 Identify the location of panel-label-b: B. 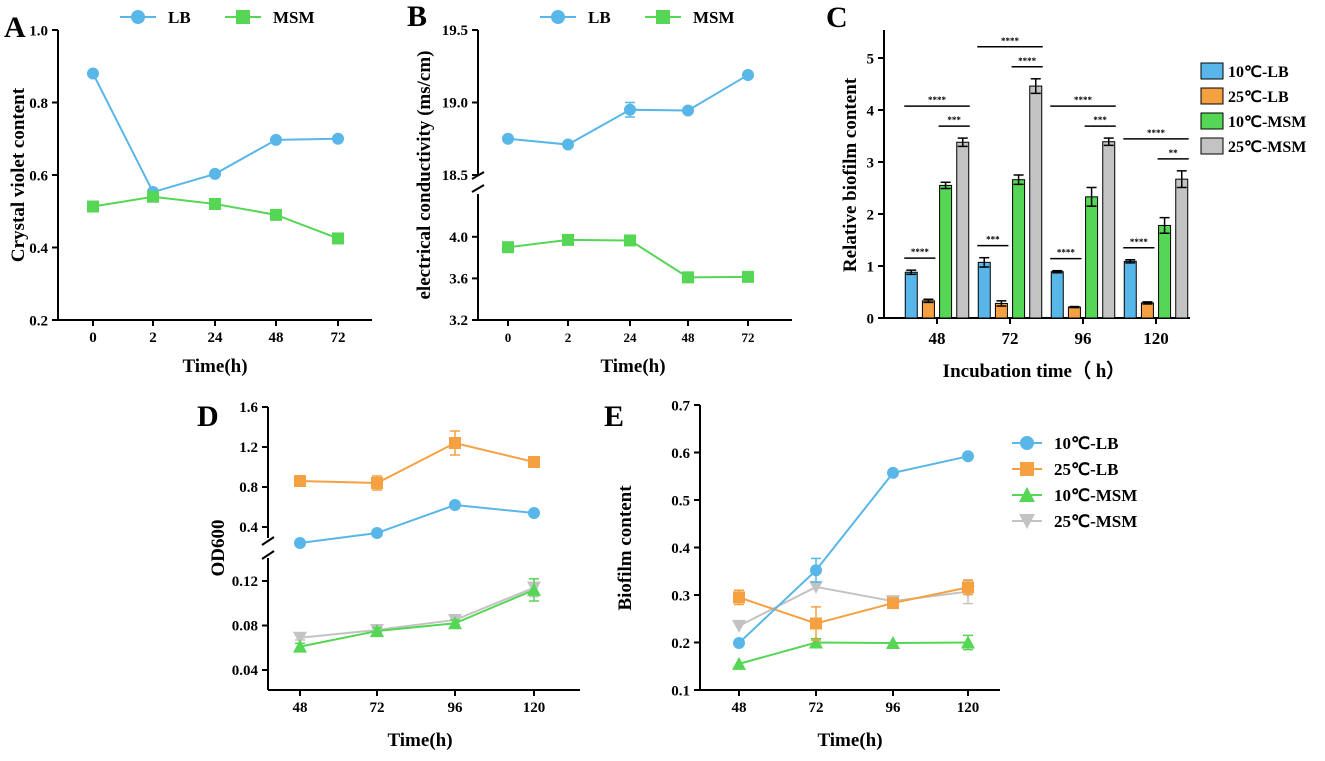
(417, 16).